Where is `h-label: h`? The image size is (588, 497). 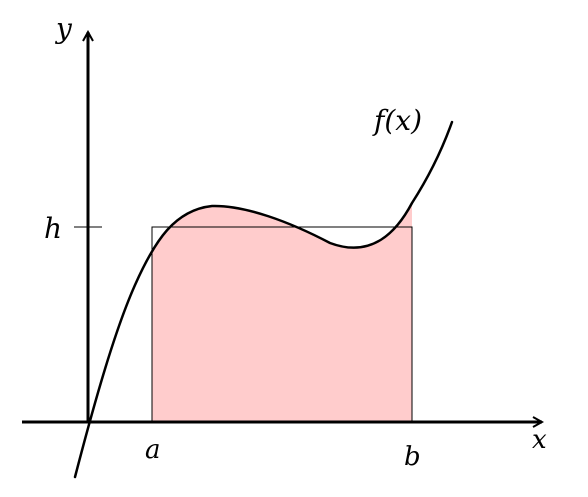
h-label: h is located at coordinates (53, 228).